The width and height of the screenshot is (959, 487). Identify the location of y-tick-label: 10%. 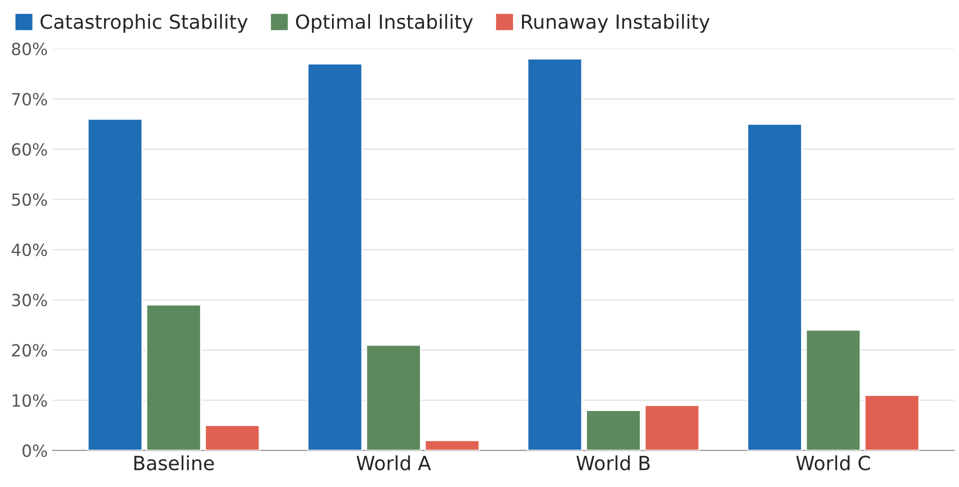
(29, 400).